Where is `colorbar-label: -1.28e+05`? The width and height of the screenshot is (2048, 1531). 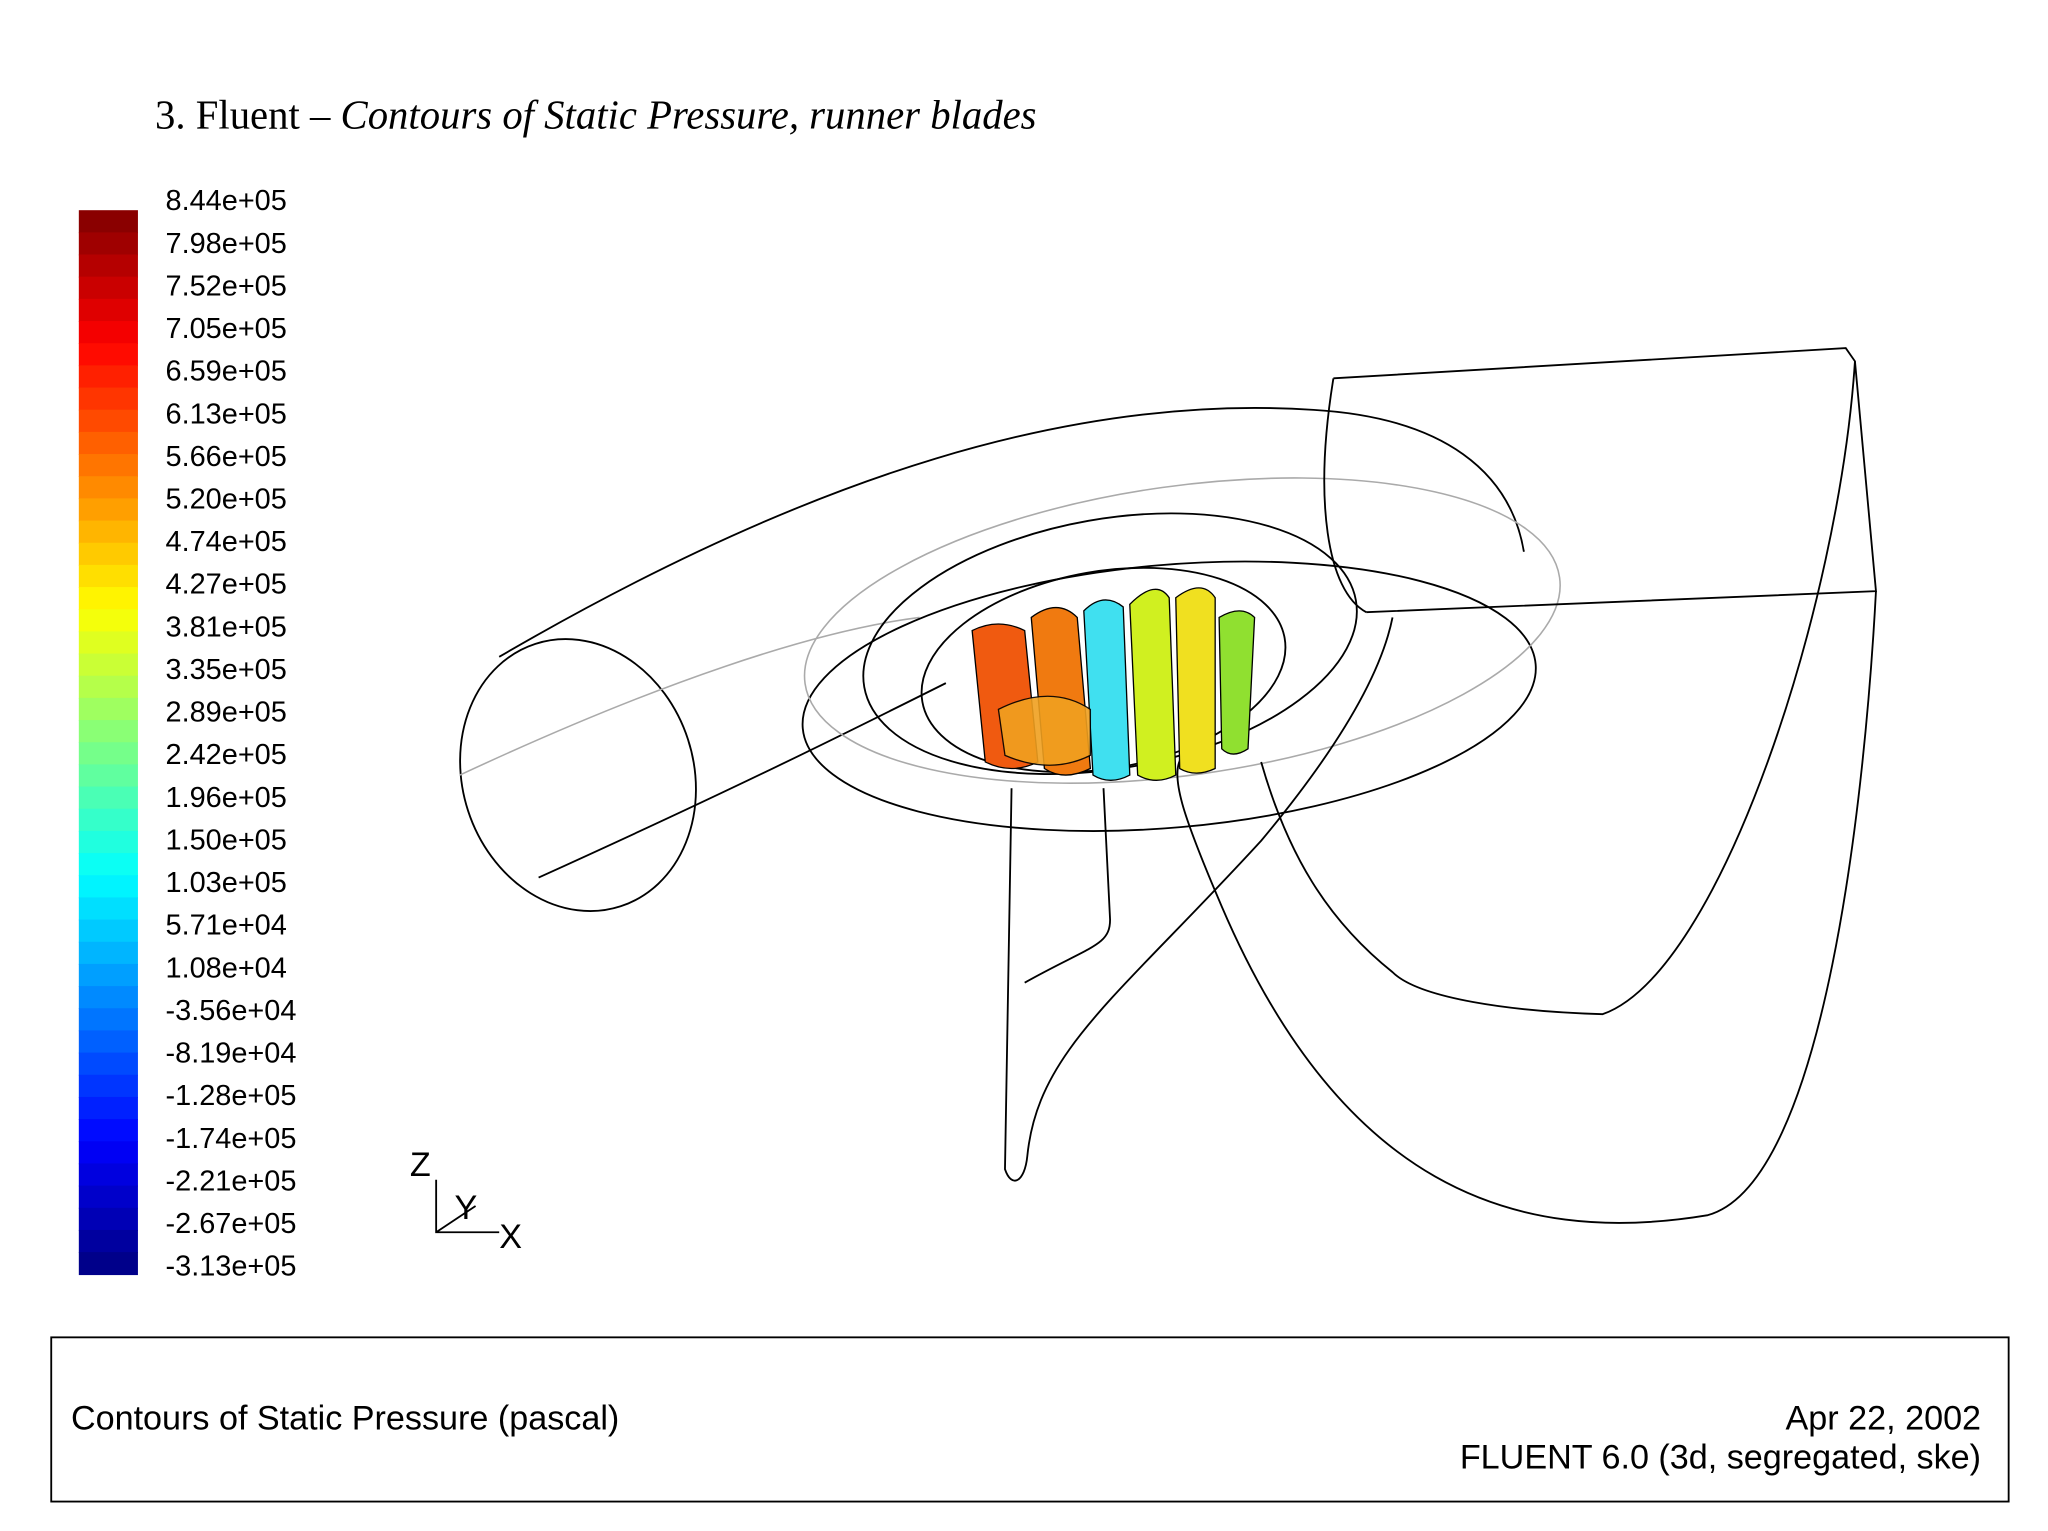
colorbar-label: -1.28e+05 is located at coordinates (231, 1096).